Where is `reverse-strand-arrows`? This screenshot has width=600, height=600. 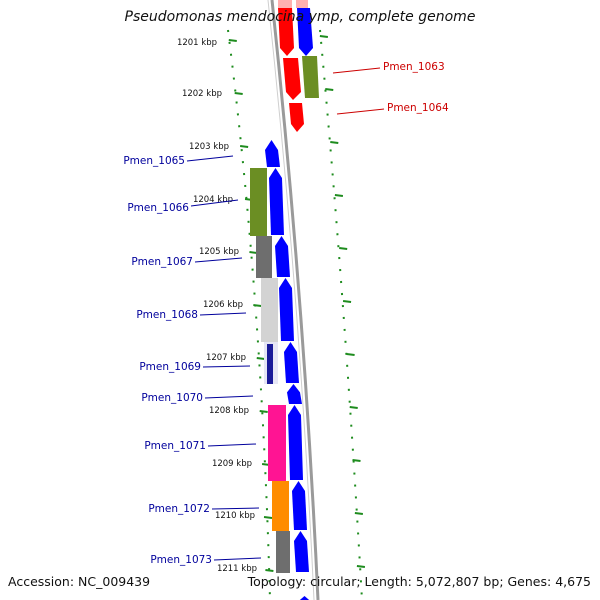
reverse-strand-arrows is located at coordinates (287, 370).